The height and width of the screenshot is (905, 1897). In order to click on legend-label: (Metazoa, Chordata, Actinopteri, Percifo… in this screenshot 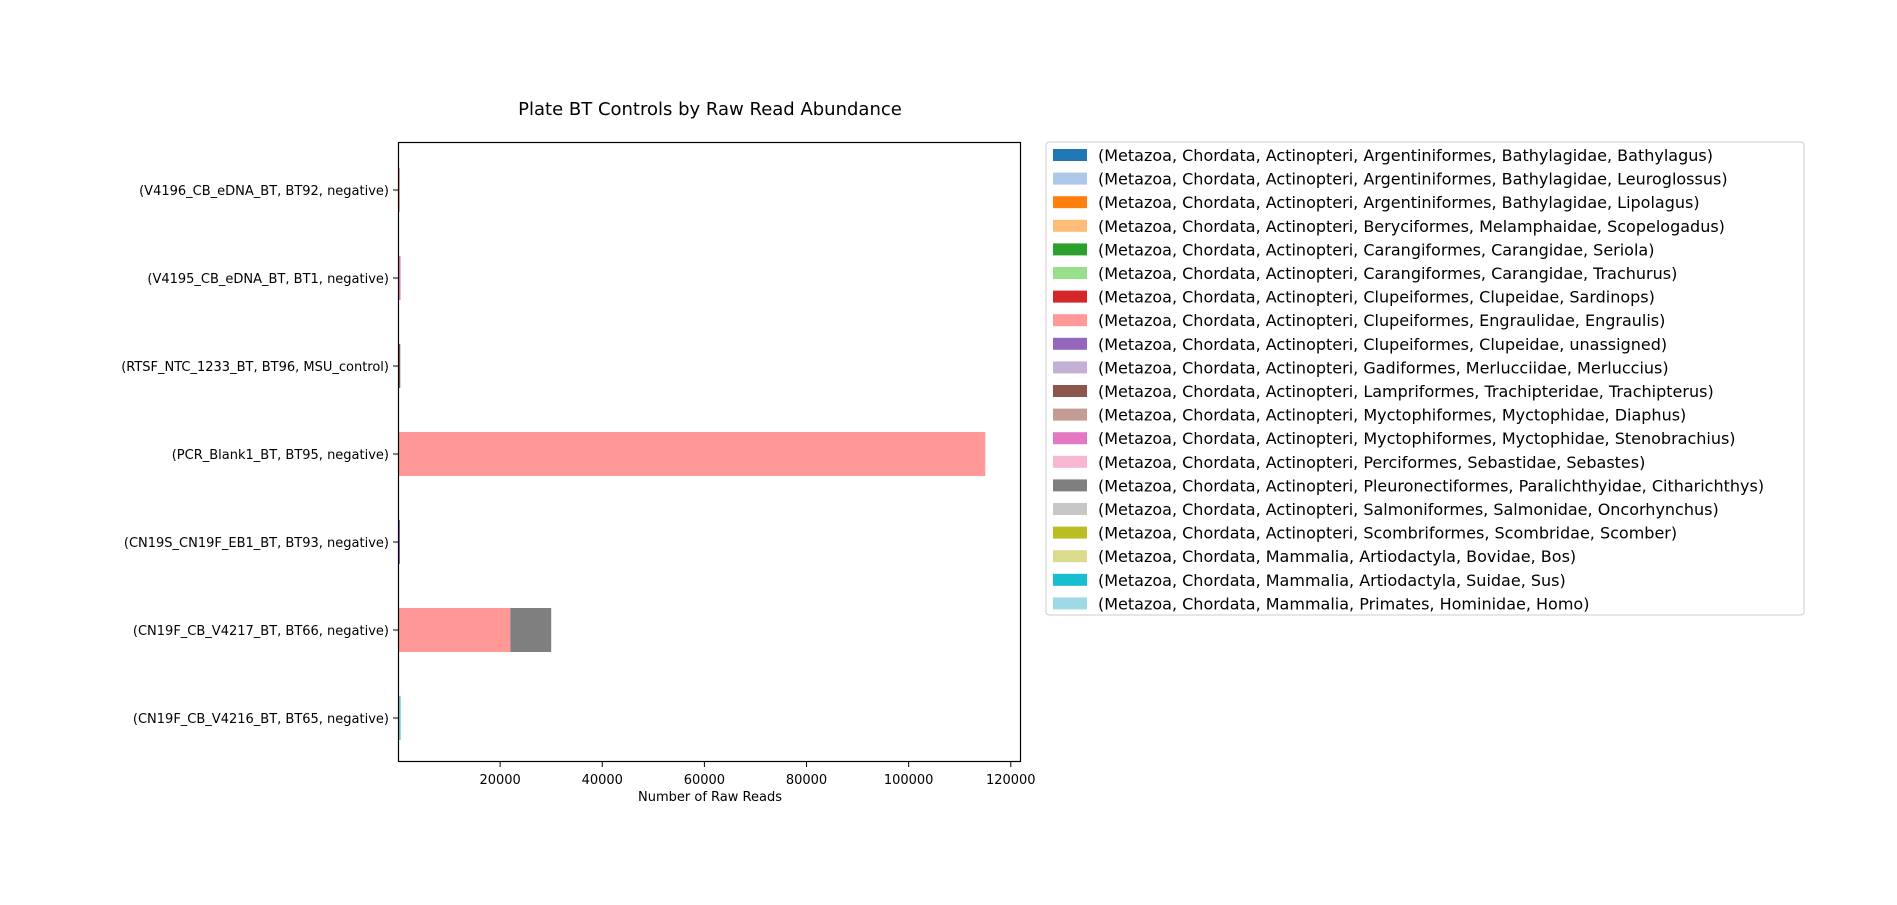, I will do `click(1371, 462)`.